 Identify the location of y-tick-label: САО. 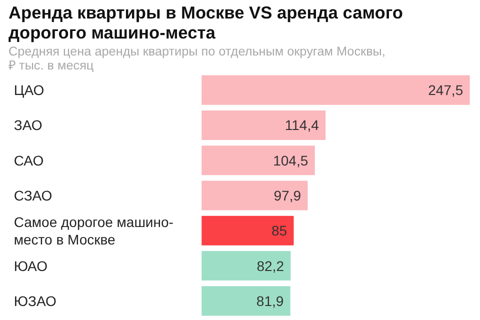
(29, 160).